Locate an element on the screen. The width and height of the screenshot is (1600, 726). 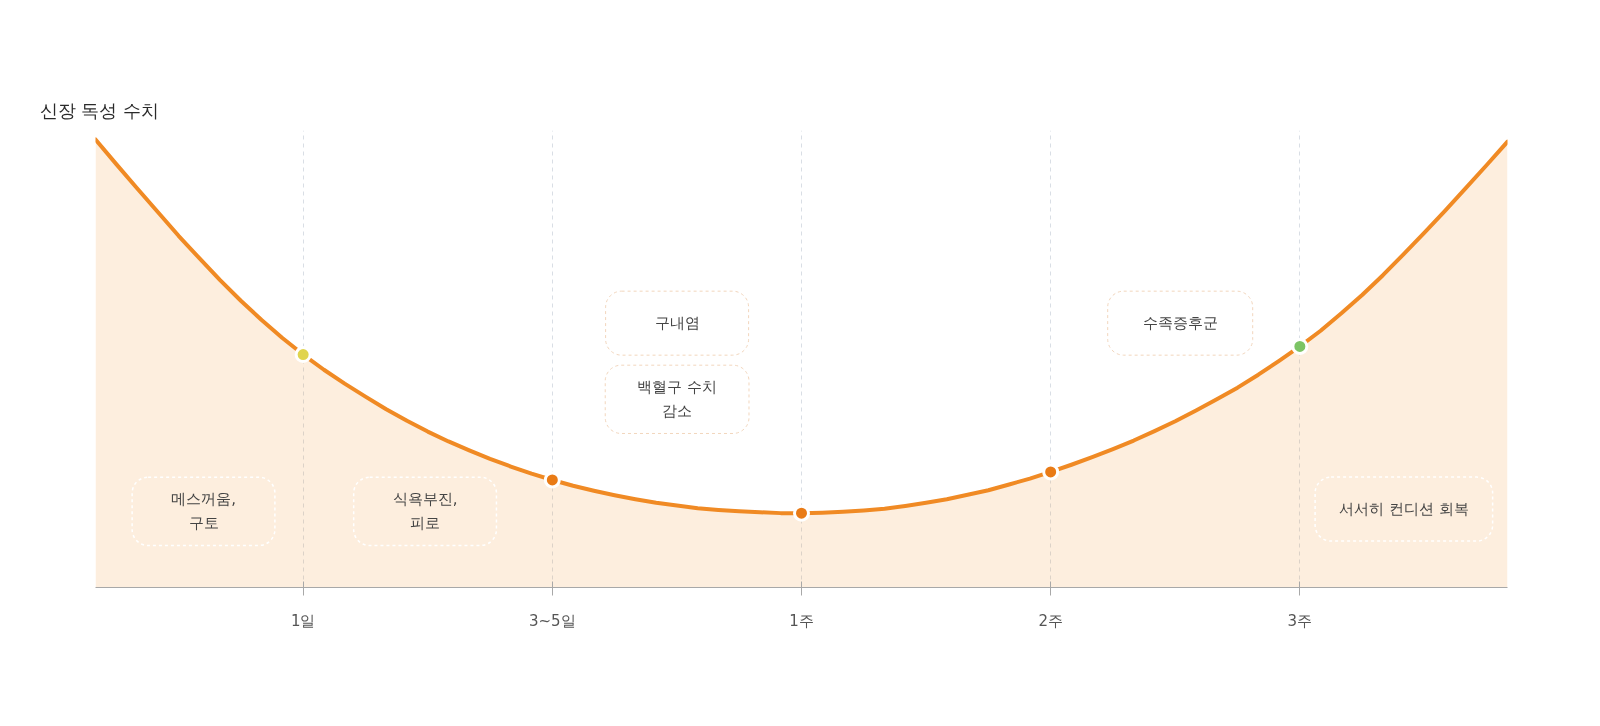
annotation: 수족증후군 is located at coordinates (1180, 323).